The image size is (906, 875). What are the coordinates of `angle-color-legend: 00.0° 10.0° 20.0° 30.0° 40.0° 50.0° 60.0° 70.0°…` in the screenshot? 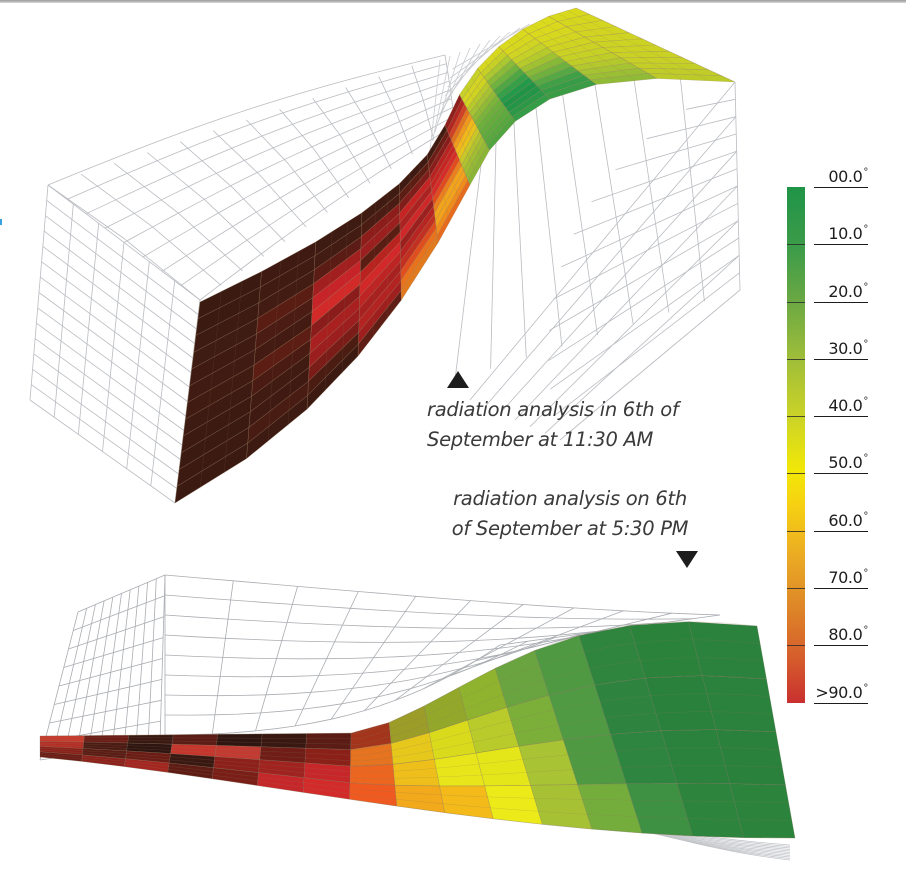 It's located at (846, 442).